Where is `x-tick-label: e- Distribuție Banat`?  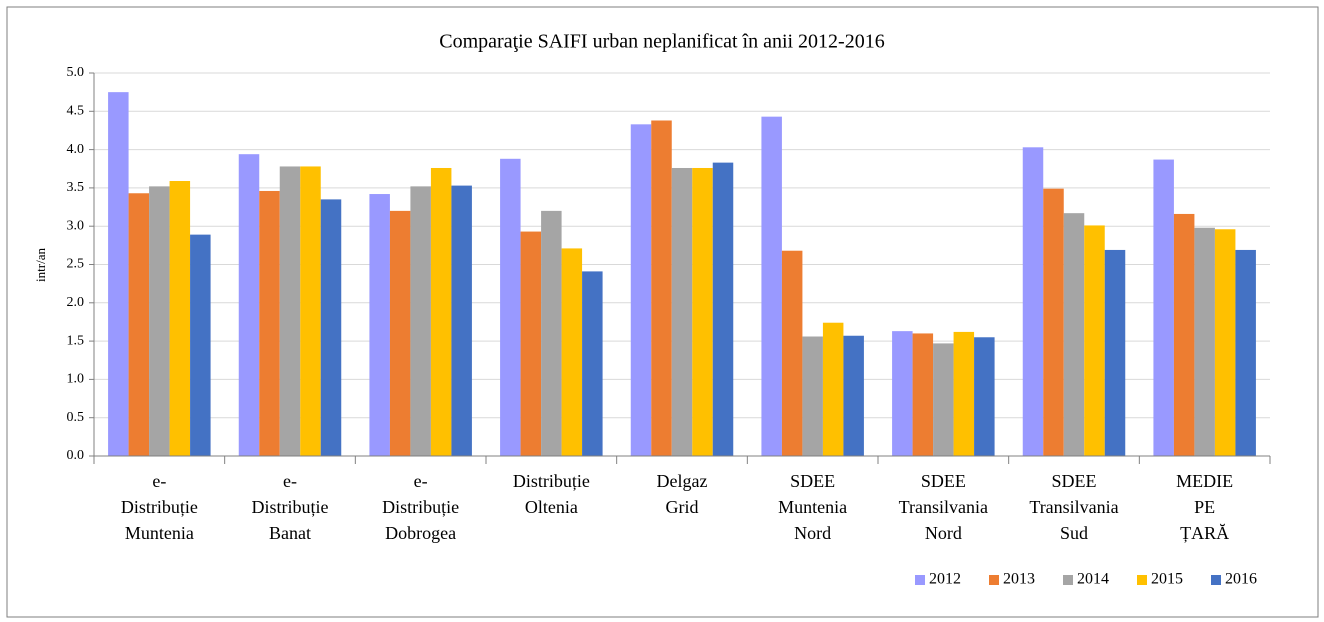 x-tick-label: e- Distribuție Banat is located at coordinates (290, 507).